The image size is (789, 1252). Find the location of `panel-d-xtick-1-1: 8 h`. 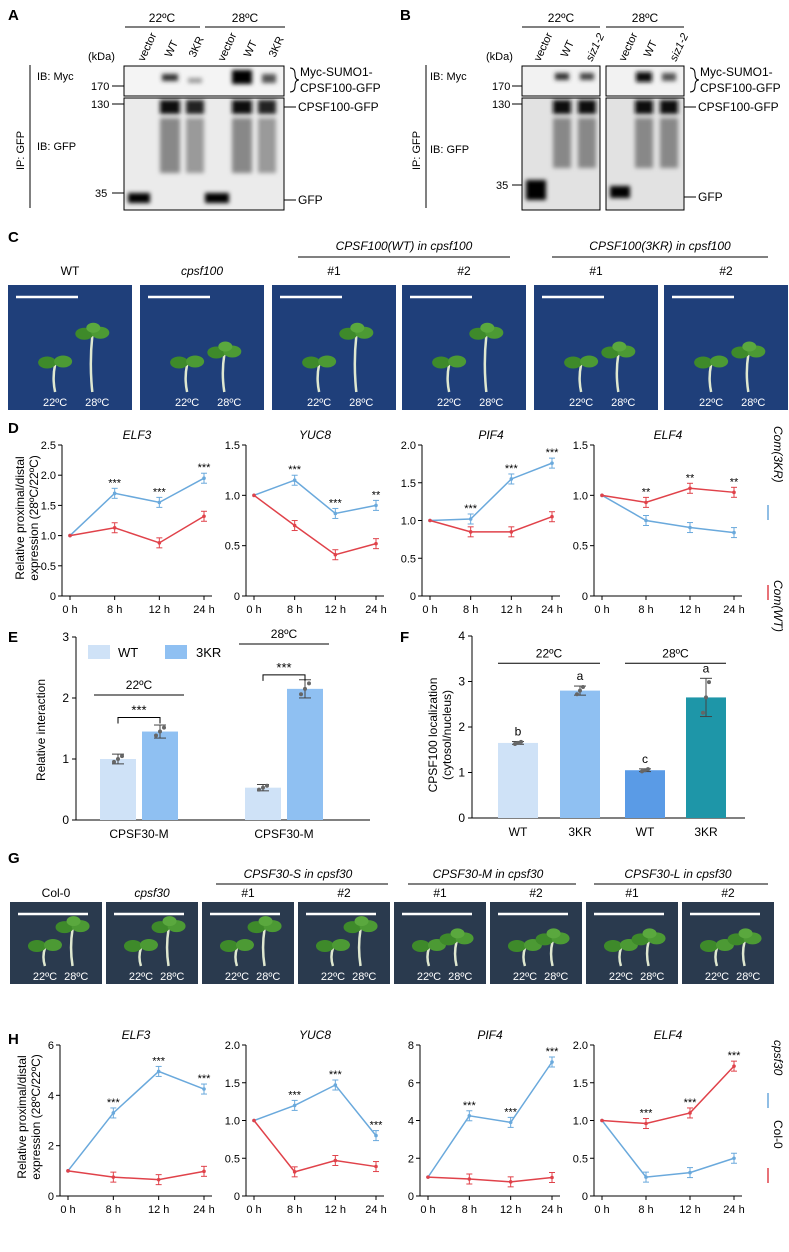

panel-d-xtick-1-1: 8 h is located at coordinates (114, 610).